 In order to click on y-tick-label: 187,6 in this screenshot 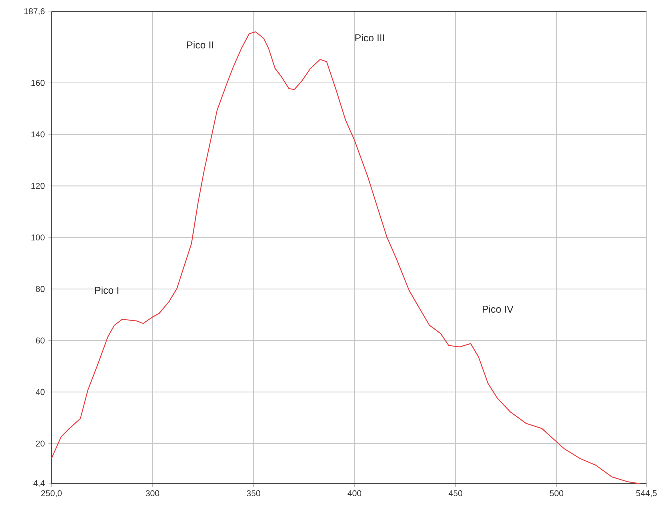, I will do `click(34, 12)`.